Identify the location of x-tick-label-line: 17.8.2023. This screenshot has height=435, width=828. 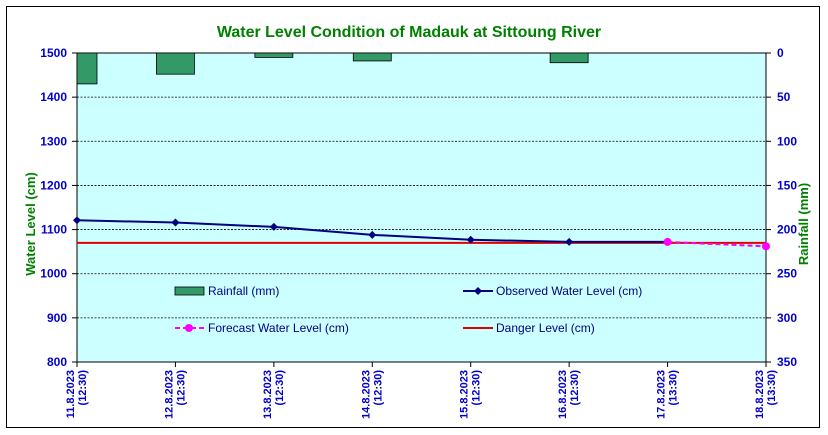
(662, 394).